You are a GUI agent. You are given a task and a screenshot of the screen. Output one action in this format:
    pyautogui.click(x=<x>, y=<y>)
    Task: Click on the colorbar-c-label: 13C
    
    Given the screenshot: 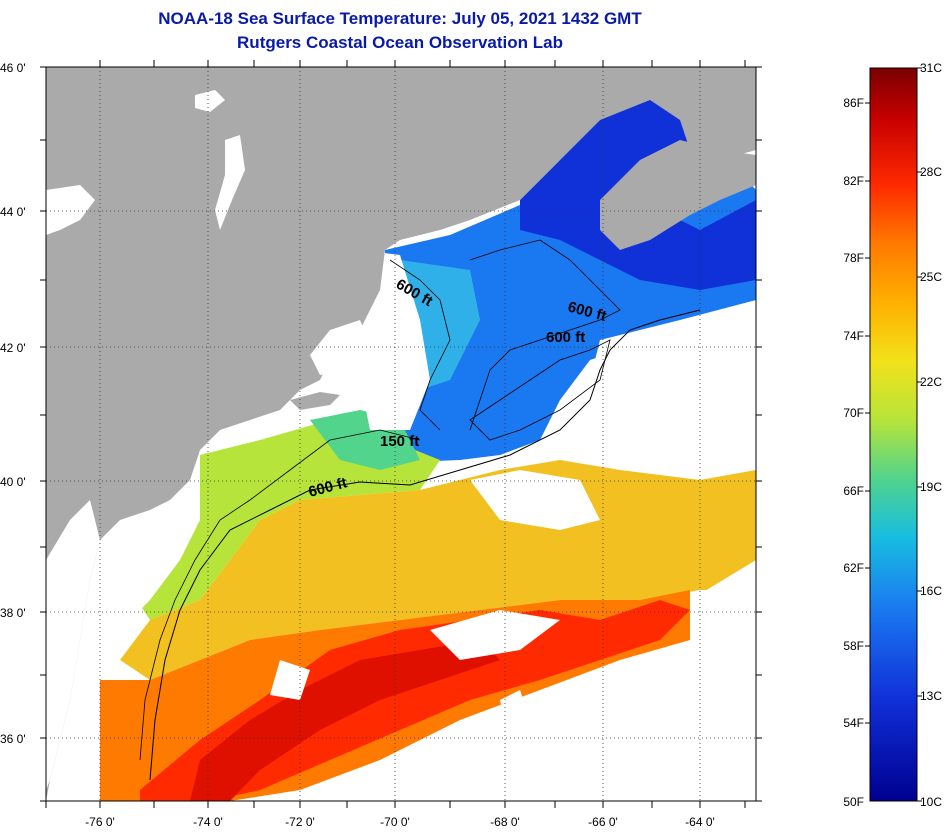 What is the action you would take?
    pyautogui.click(x=931, y=696)
    